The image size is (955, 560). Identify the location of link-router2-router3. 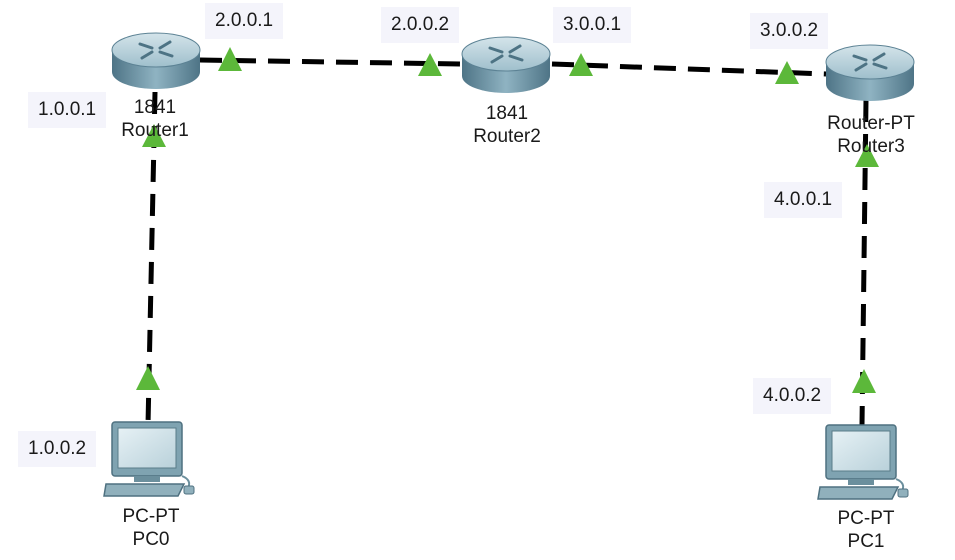
(689, 69).